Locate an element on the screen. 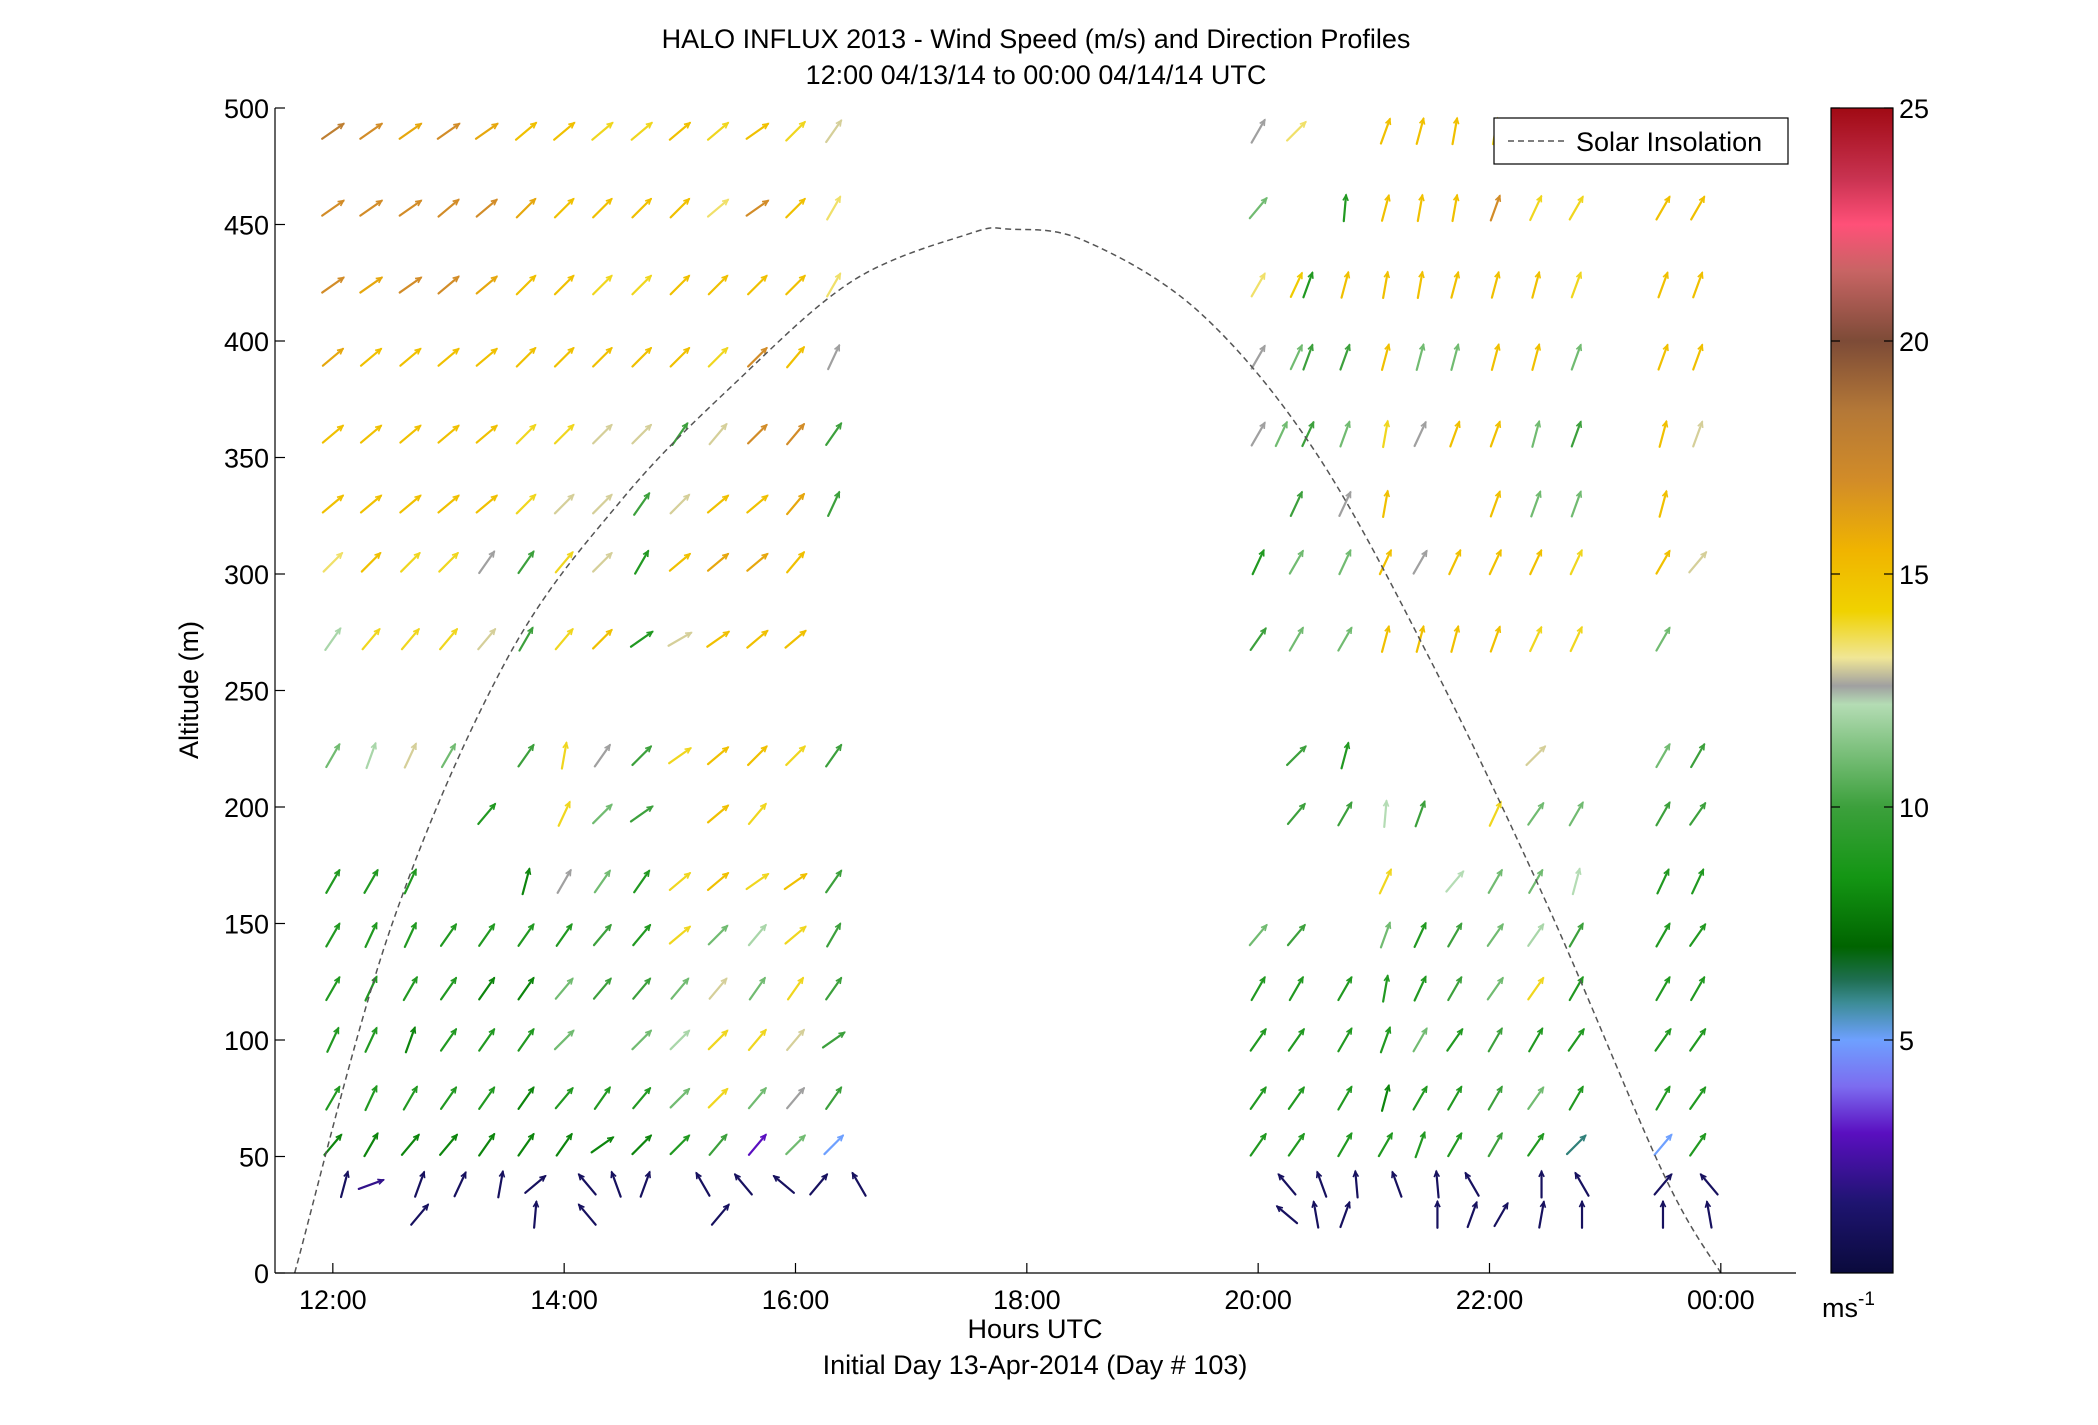 The width and height of the screenshot is (2098, 1425). colorbar-ticks: 5 10 15 20 25 is located at coordinates (1880, 575).